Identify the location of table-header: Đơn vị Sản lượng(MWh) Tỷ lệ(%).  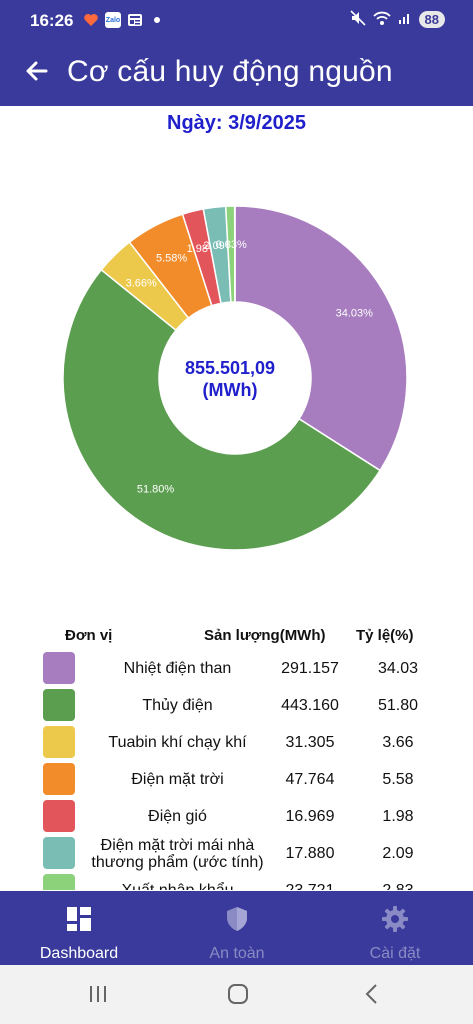
(236, 638).